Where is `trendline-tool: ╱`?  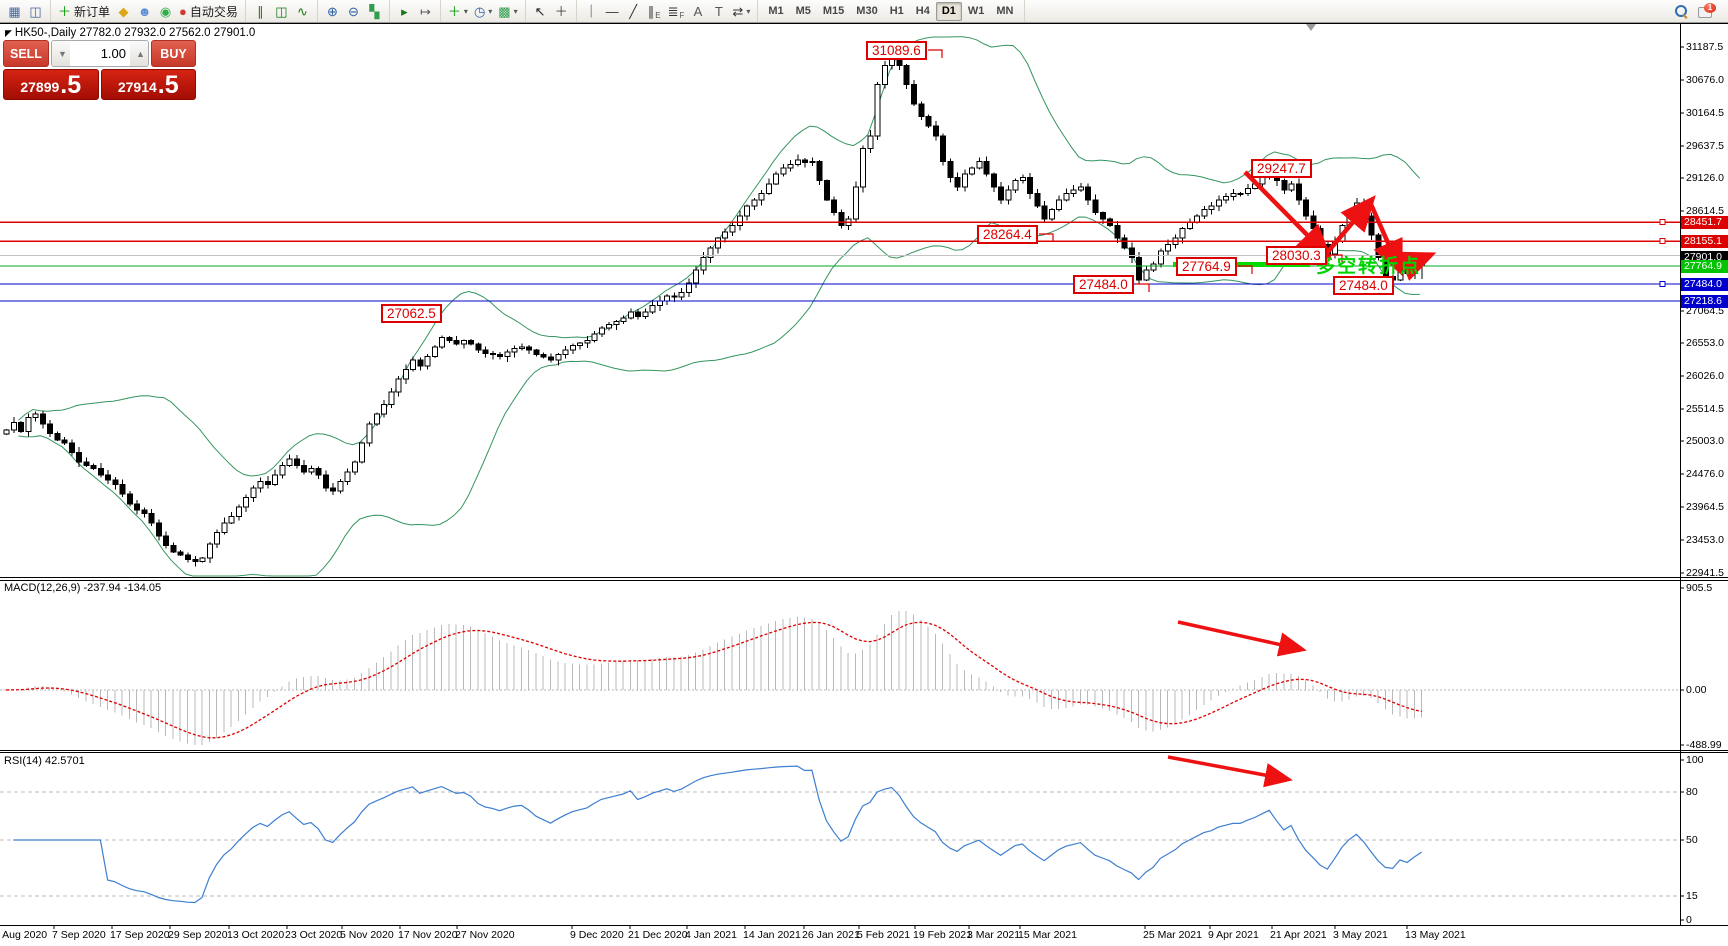
trendline-tool: ╱ is located at coordinates (633, 11).